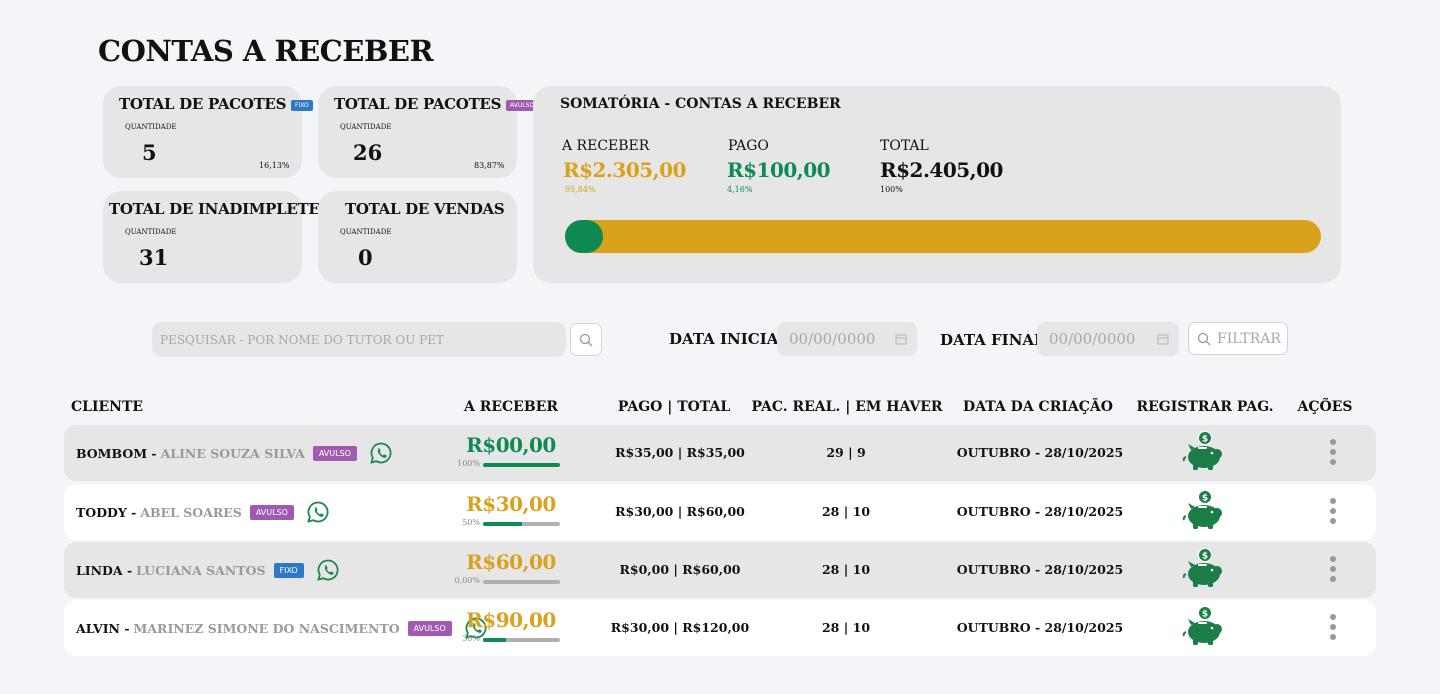  Describe the element at coordinates (606, 146) in the screenshot. I see `a-receber-label: A RECEBER` at that location.